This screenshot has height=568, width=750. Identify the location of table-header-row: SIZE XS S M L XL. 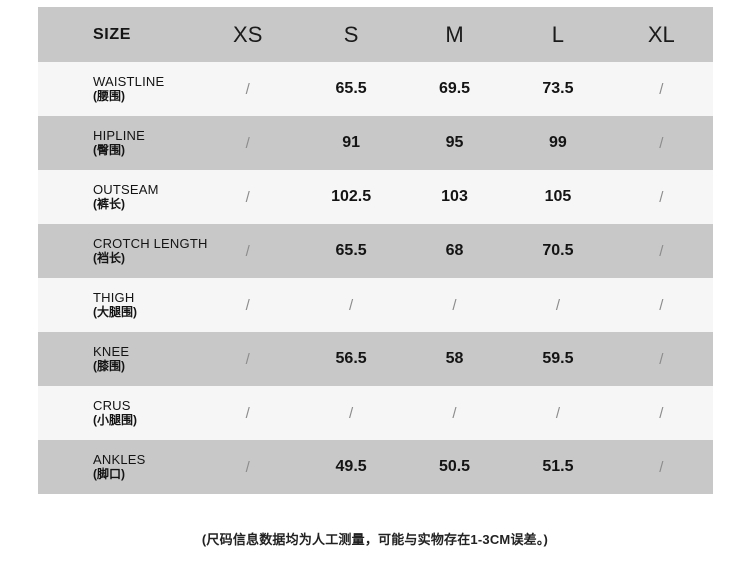
(375, 34).